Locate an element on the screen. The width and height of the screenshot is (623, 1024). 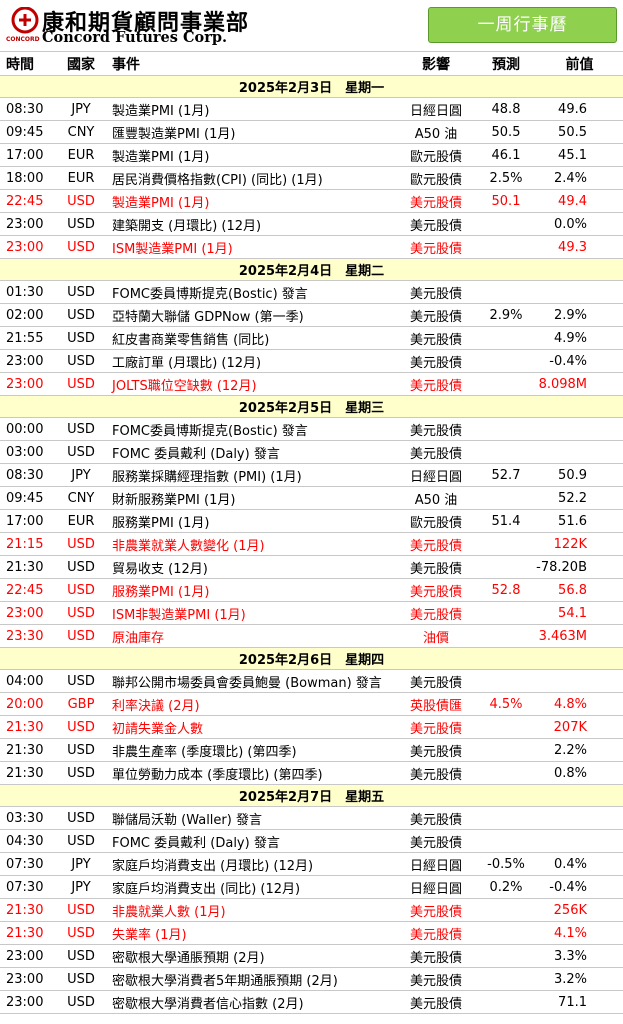
event-previous: 8.098M is located at coordinates (579, 384).